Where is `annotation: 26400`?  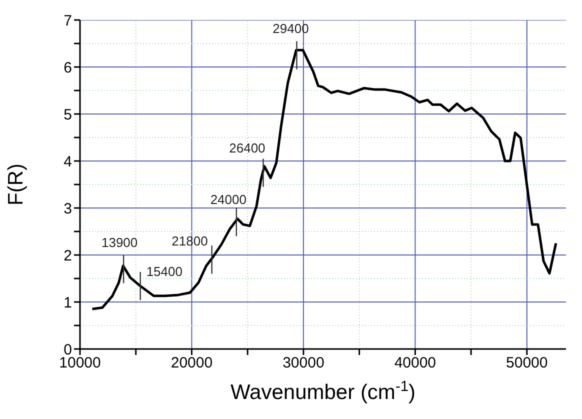 annotation: 26400 is located at coordinates (247, 148).